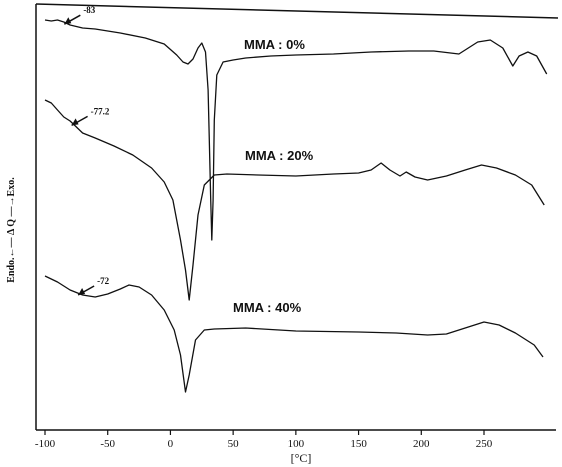  What do you see at coordinates (234, 444) in the screenshot?
I see `x-tick-label: 50` at bounding box center [234, 444].